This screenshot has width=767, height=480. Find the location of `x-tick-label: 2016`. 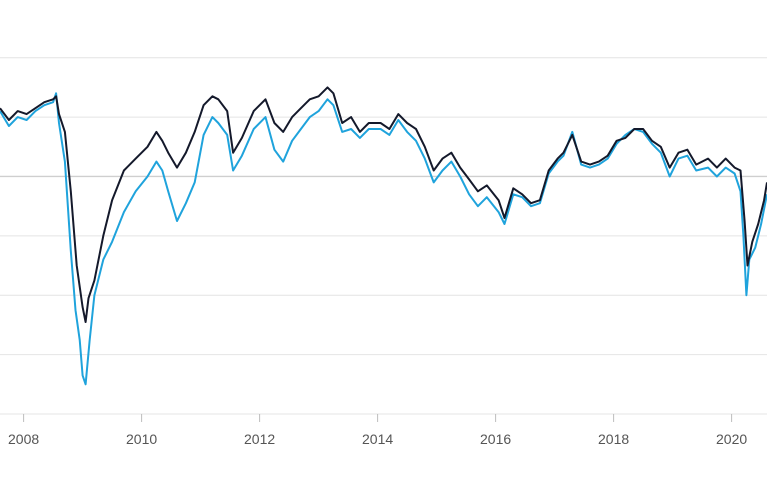

x-tick-label: 2016 is located at coordinates (495, 439).